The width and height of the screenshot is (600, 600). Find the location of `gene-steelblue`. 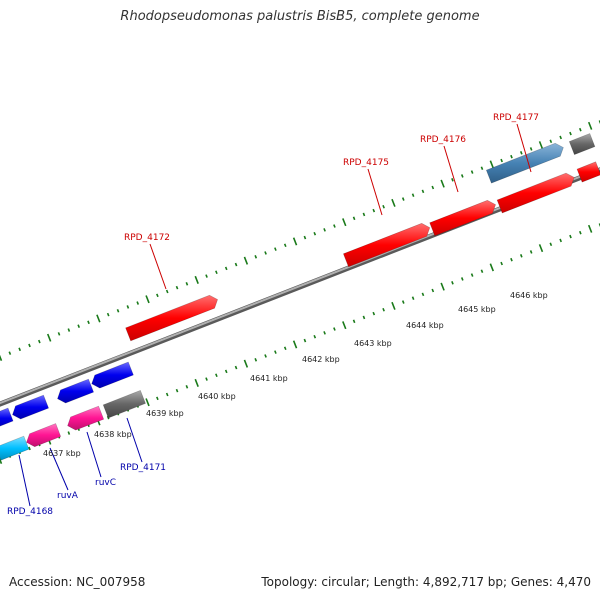

gene-steelblue is located at coordinates (524, 163).